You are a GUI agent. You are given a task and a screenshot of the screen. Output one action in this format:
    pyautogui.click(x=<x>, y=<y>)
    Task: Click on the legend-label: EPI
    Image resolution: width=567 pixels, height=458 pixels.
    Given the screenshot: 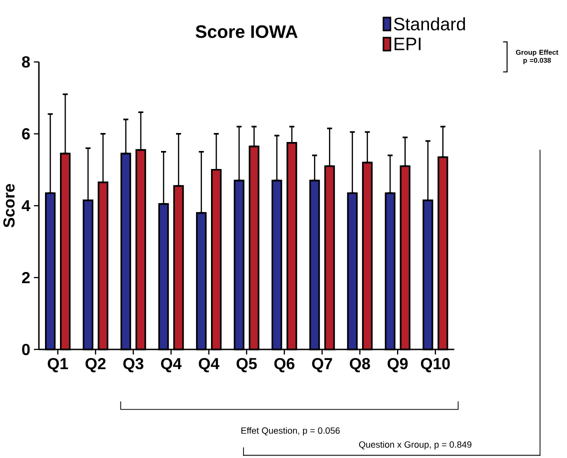 What is the action you would take?
    pyautogui.click(x=407, y=44)
    